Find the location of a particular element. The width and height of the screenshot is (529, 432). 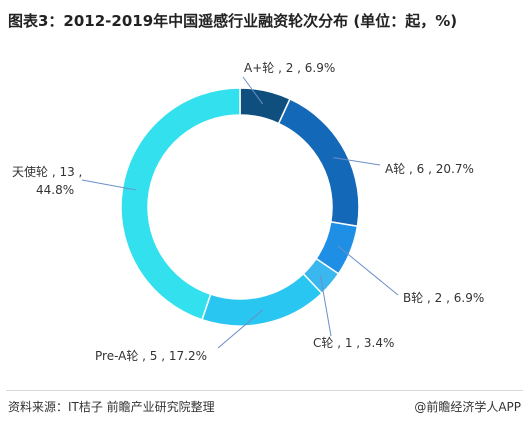

slice-pre-a is located at coordinates (262, 299).